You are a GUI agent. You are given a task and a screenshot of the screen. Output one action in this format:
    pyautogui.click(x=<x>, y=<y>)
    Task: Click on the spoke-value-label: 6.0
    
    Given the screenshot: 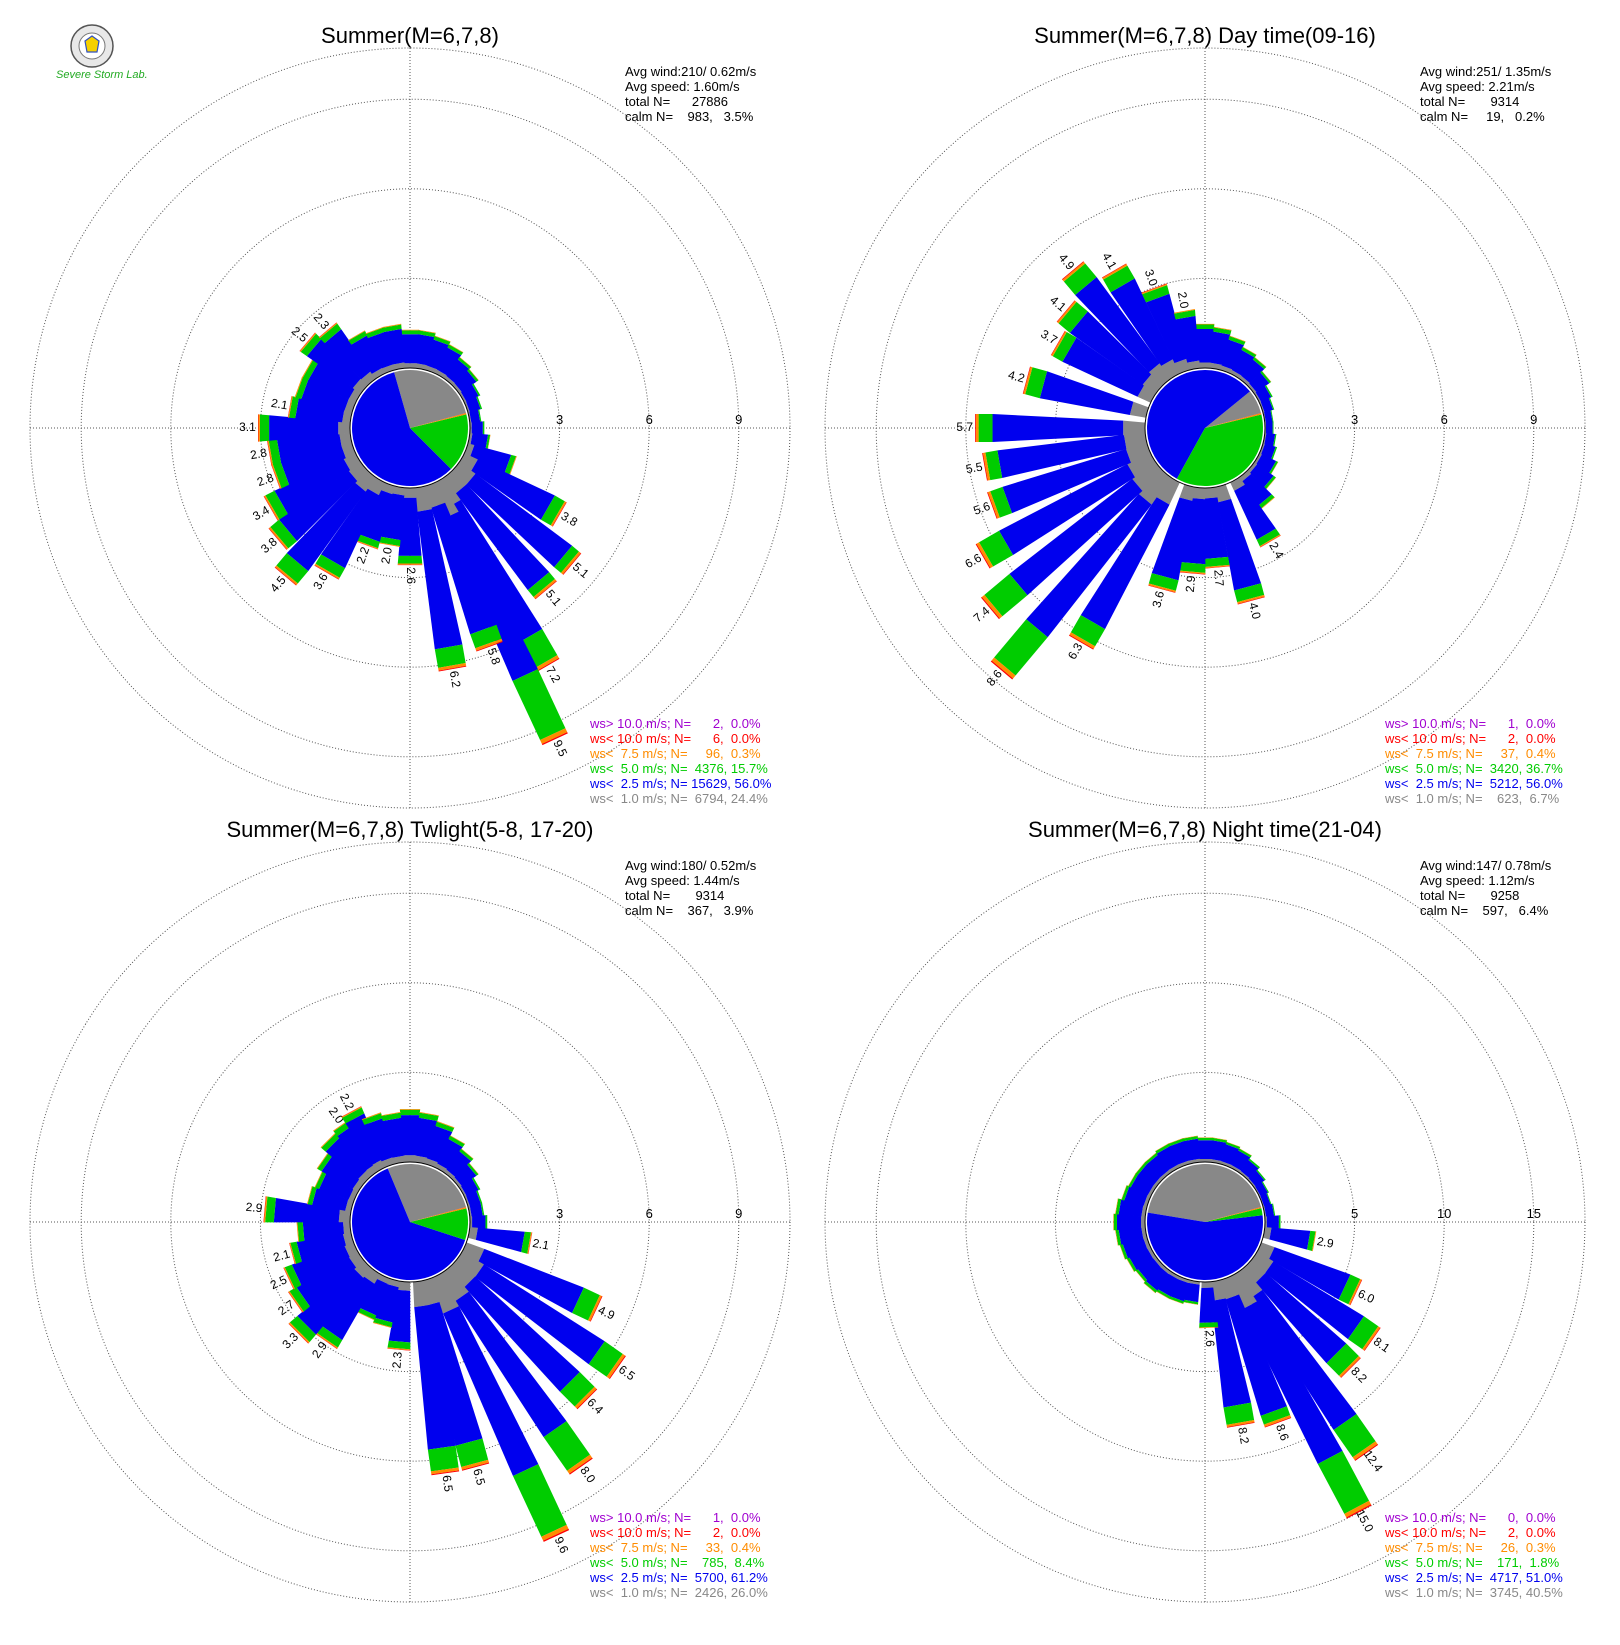 What is the action you would take?
    pyautogui.click(x=1366, y=1296)
    